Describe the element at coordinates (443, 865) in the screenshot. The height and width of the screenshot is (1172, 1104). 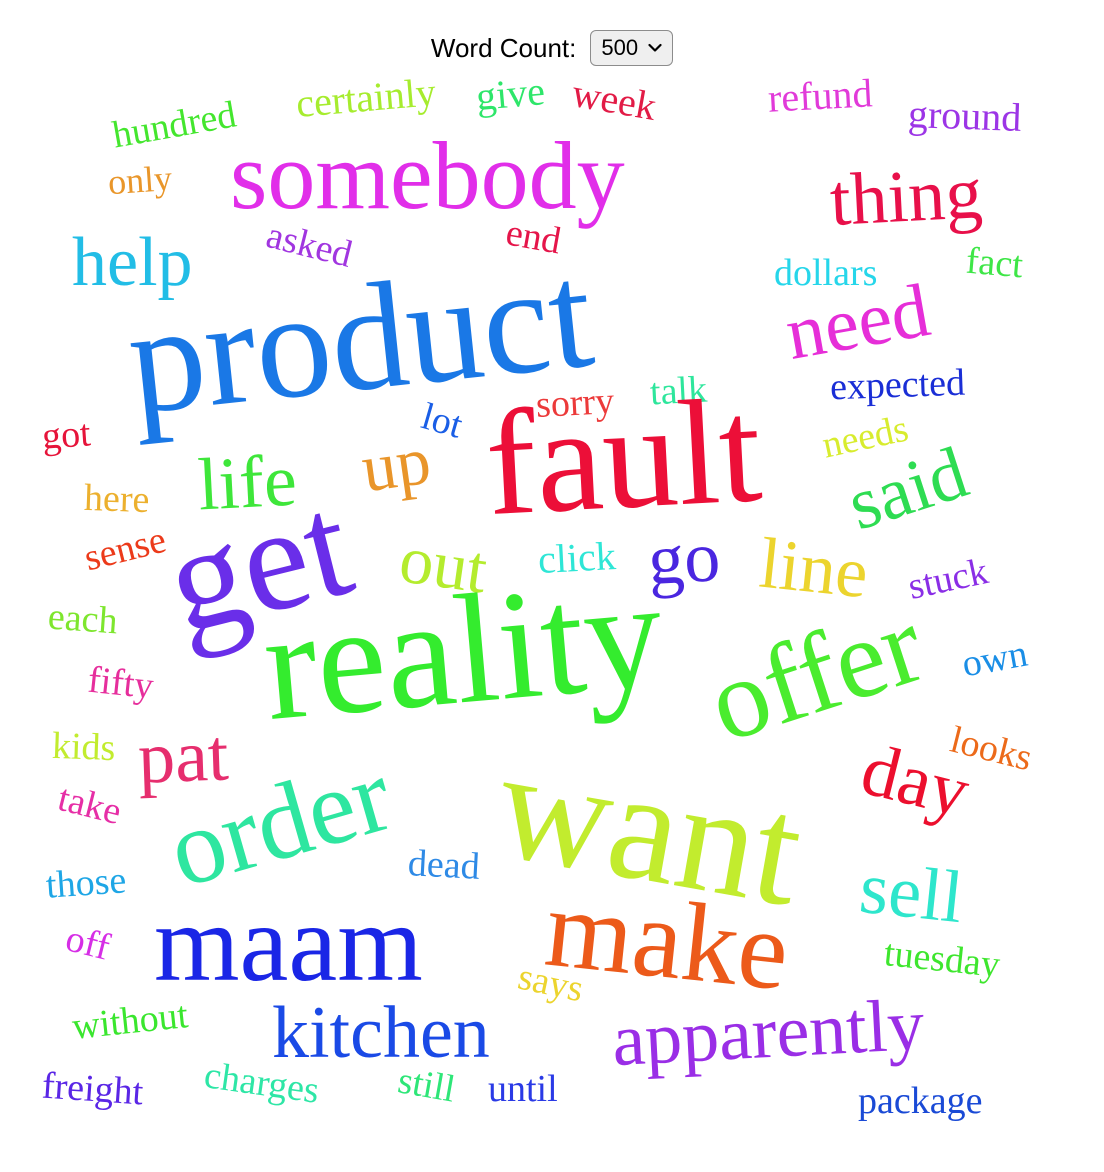
I see `word: dead` at that location.